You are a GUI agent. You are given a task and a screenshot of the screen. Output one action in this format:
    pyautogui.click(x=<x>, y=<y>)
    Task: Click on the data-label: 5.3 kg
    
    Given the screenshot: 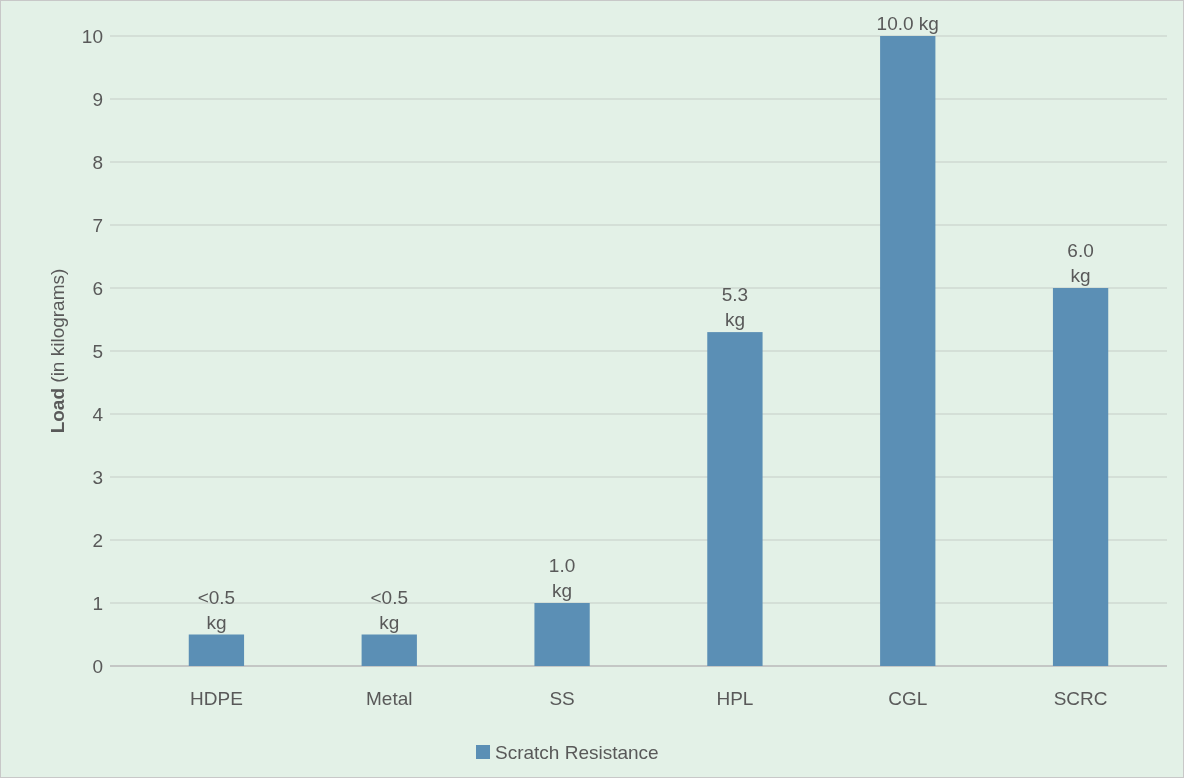 What is the action you would take?
    pyautogui.click(x=735, y=307)
    